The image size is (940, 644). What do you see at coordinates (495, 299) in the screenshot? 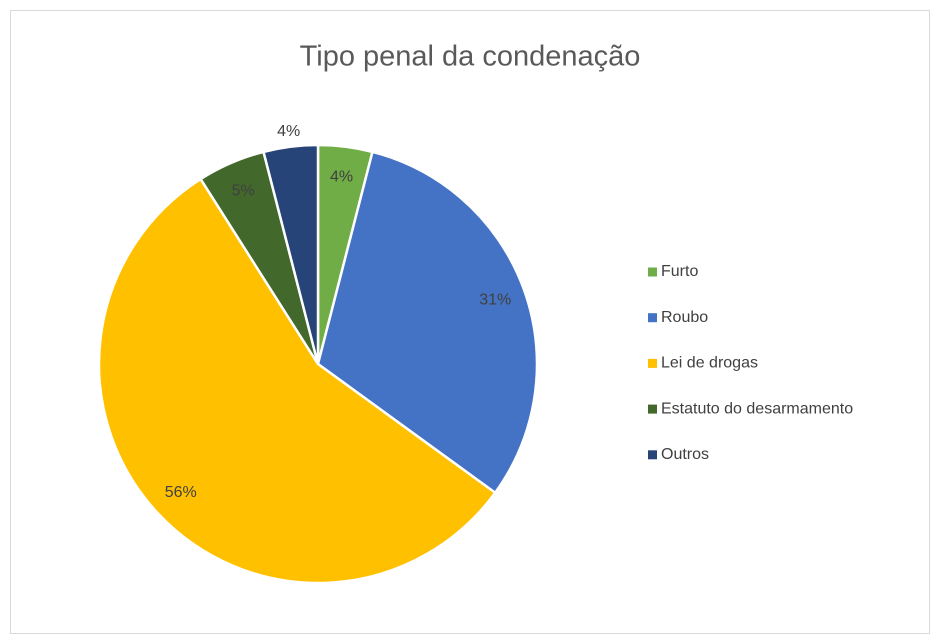
I see `data-label: 31%` at bounding box center [495, 299].